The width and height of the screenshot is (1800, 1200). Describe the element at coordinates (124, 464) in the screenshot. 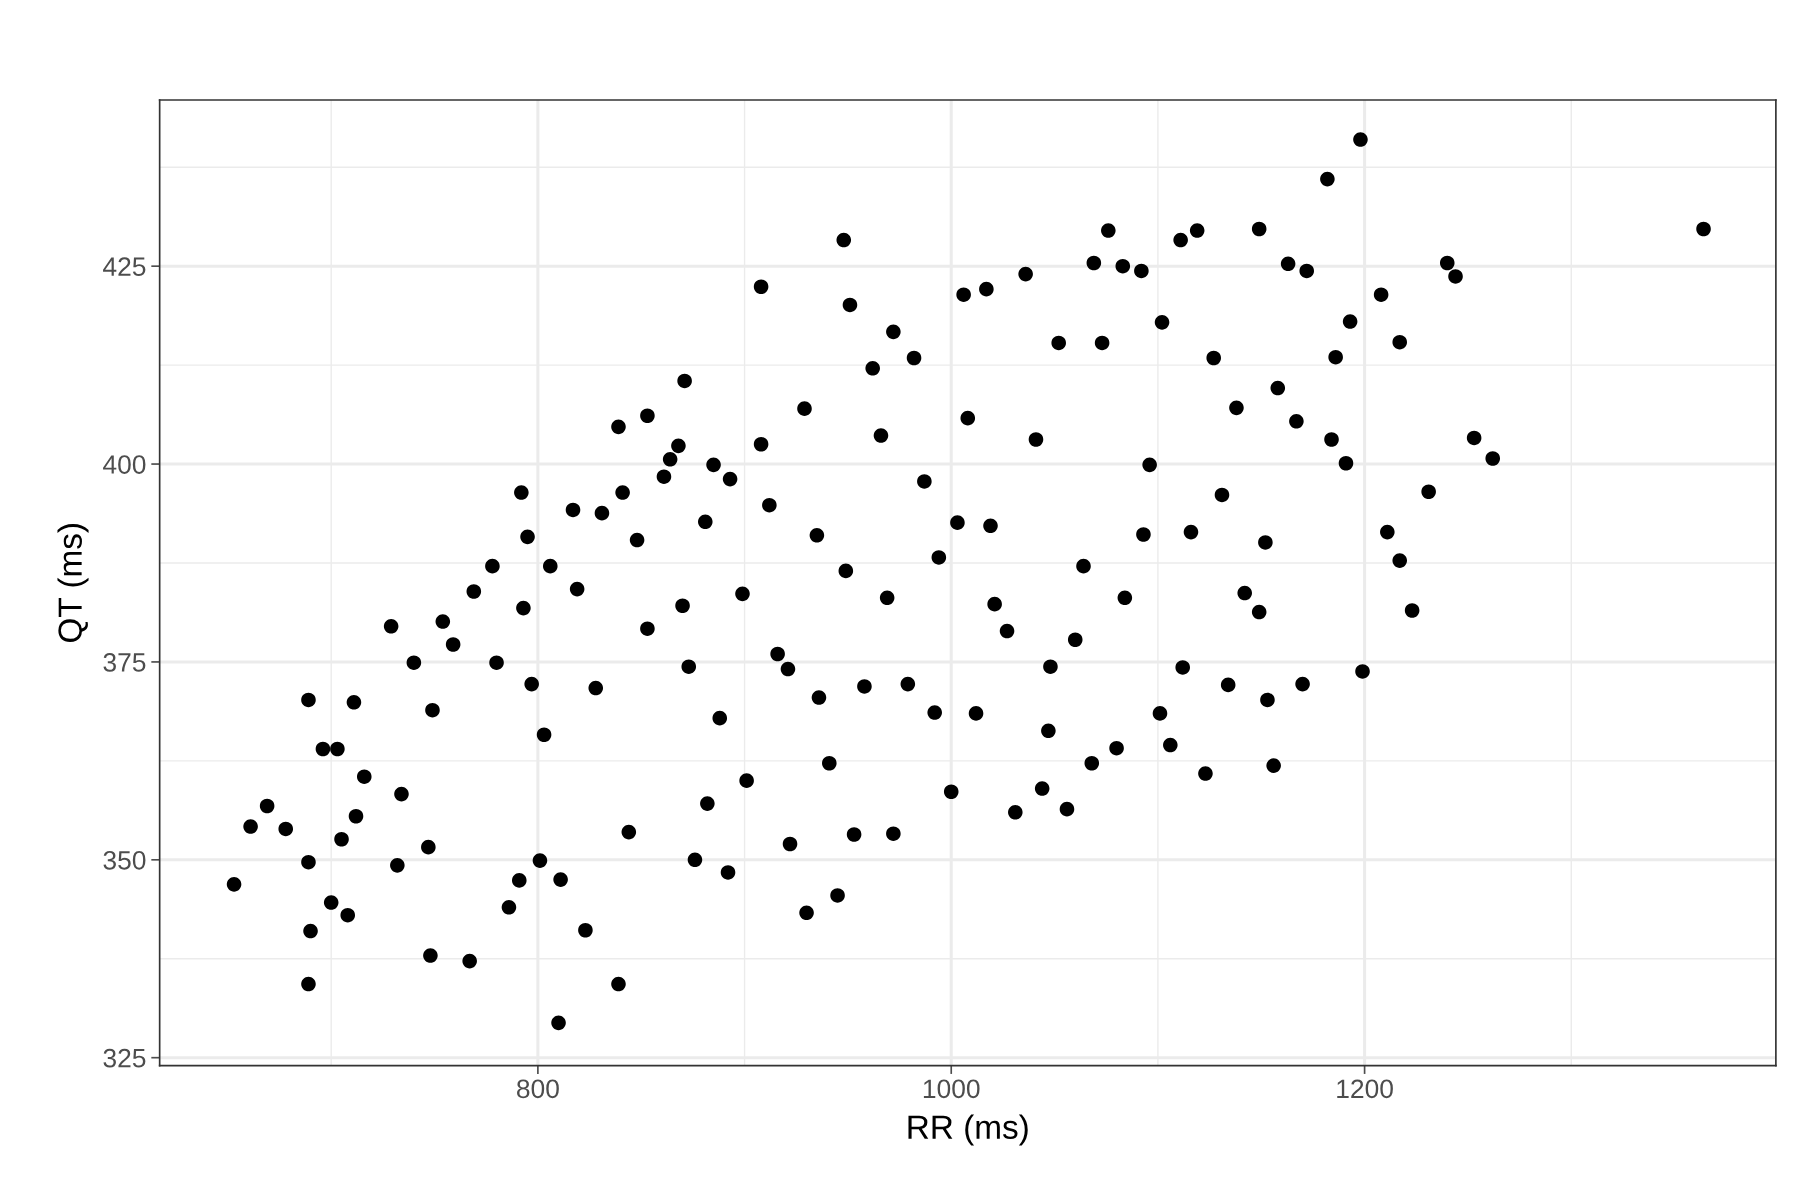

I see `y-tick-label: 400` at that location.